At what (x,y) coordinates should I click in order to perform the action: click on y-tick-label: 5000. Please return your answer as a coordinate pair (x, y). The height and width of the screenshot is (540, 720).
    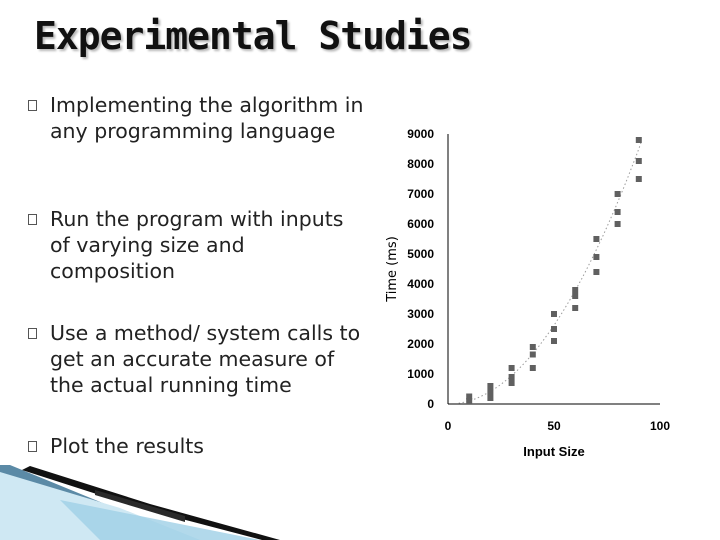
    Looking at the image, I should click on (420, 254).